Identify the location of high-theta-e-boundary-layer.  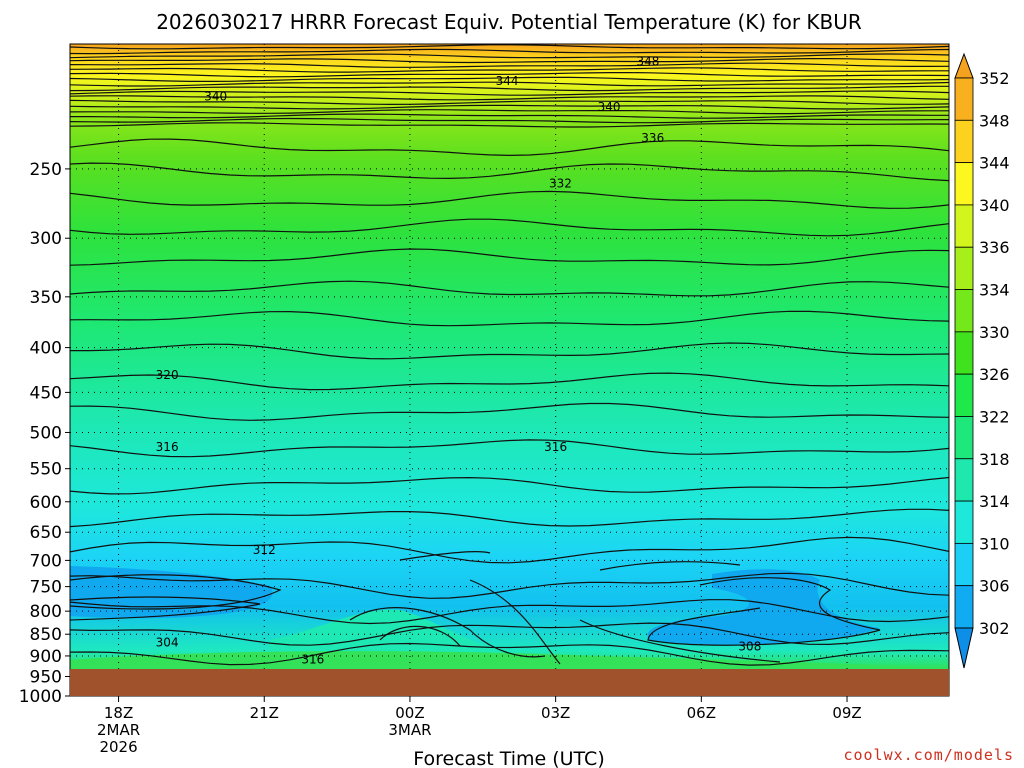
(509, 660).